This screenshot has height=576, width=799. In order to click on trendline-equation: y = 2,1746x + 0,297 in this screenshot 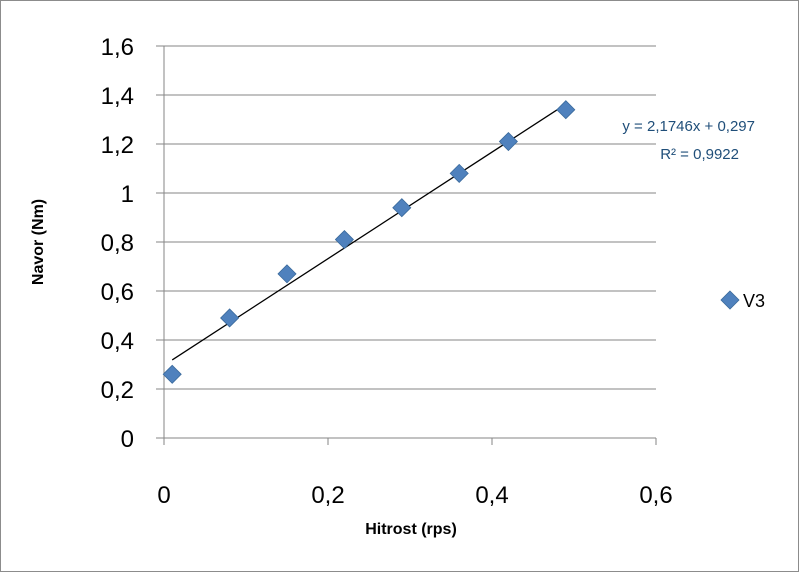, I will do `click(688, 126)`.